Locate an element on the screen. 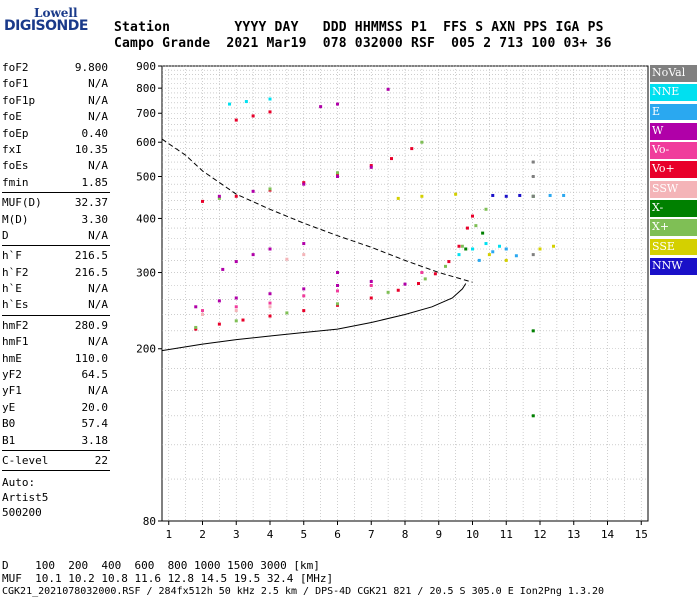 Image resolution: width=700 pixels, height=600 pixels. param-name: foEs is located at coordinates (15, 166).